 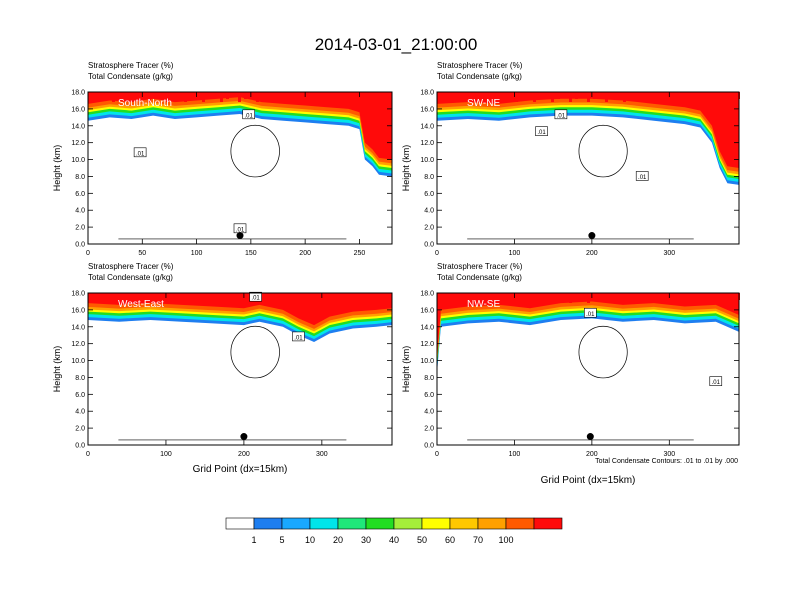 I want to click on plot-frame, so click(x=588, y=369).